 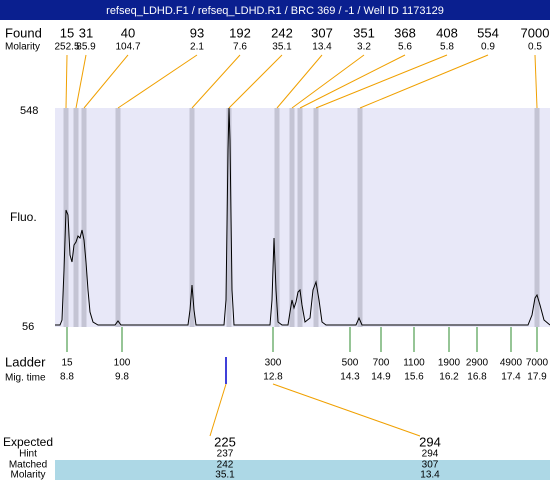 I want to click on molarity-value: 13.4, so click(x=322, y=47).